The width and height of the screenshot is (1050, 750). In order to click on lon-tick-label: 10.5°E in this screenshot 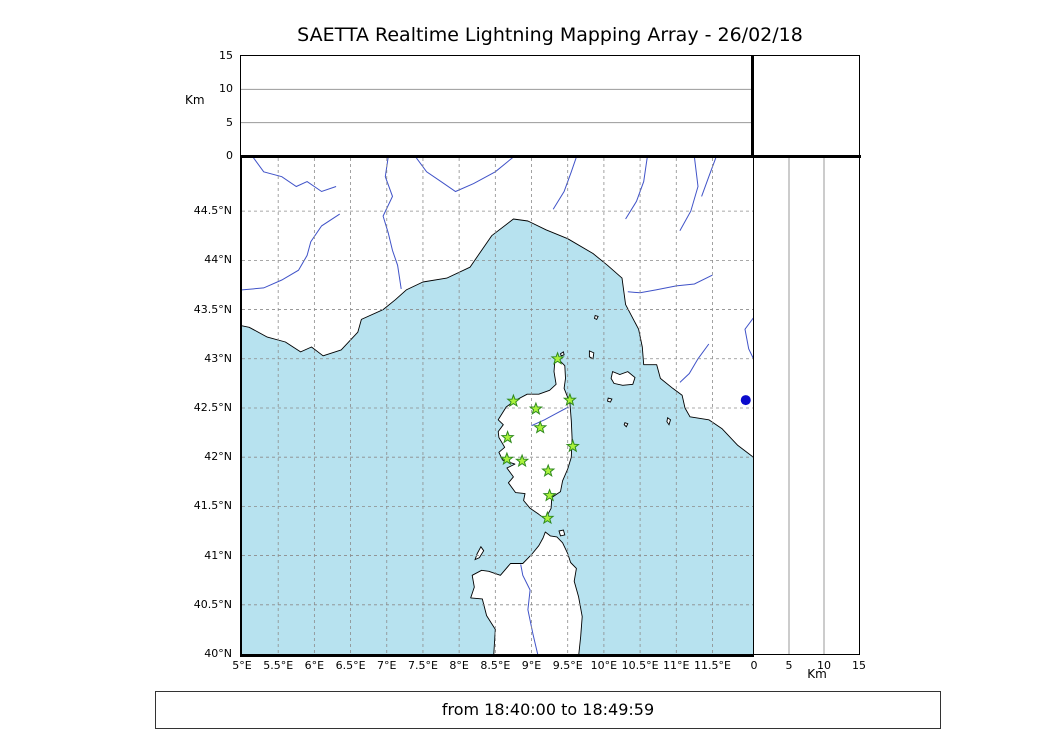, I will do `click(640, 665)`.